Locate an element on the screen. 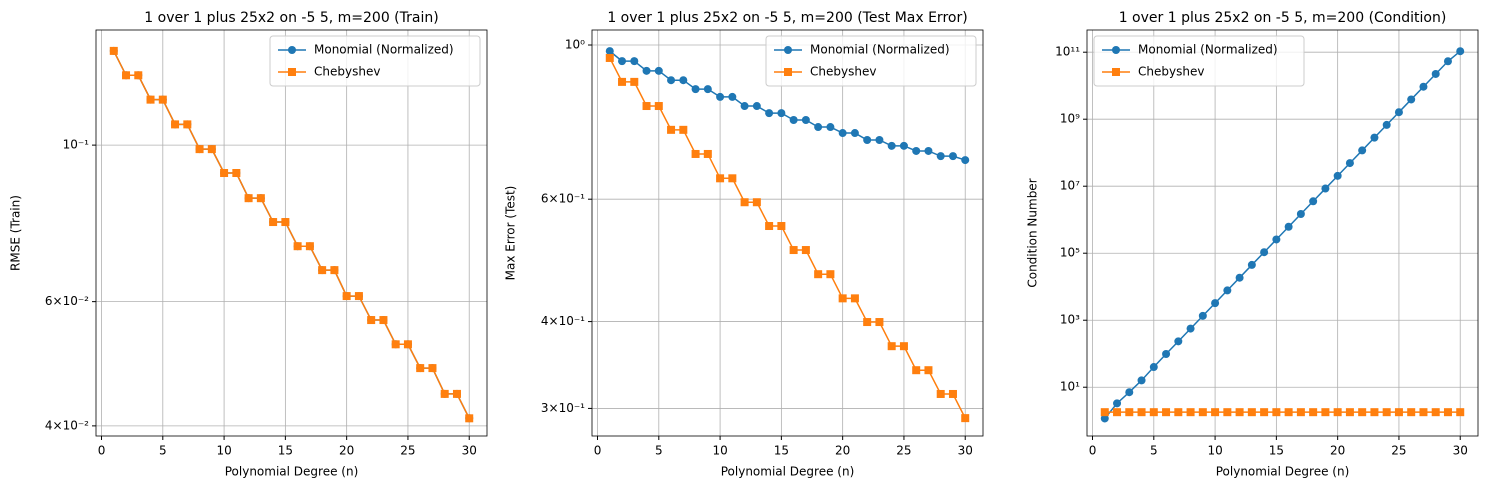 This screenshot has width=1490, height=490. y-axis-label: RMSE (Train) is located at coordinates (16, 233).